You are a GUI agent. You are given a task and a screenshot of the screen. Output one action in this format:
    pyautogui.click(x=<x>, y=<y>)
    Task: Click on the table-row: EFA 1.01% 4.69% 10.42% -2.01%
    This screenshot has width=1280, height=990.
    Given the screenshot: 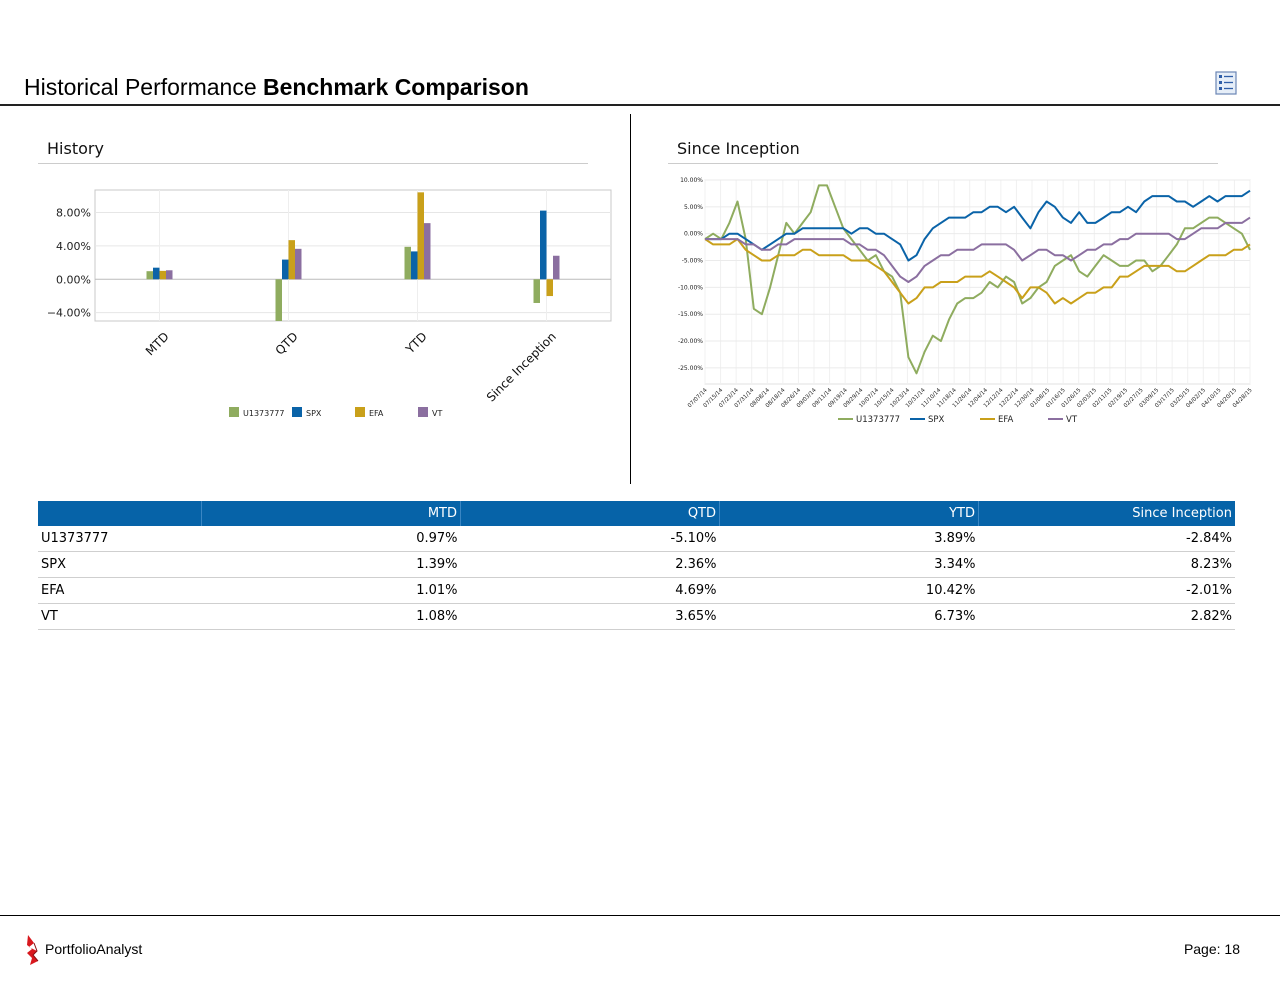 What is the action you would take?
    pyautogui.click(x=636, y=590)
    